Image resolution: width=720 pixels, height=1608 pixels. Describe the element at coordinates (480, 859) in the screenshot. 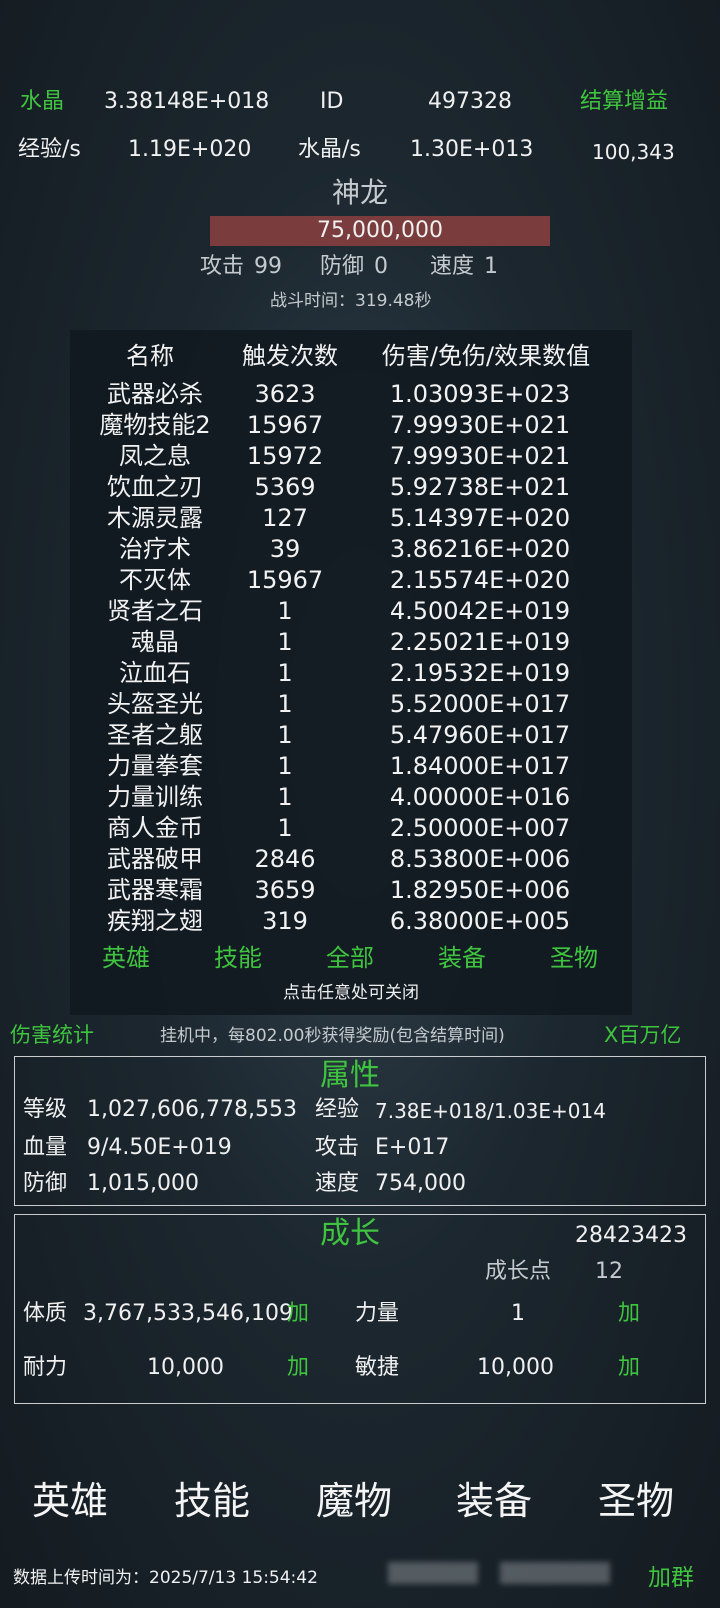

I see `row-value: 8.53800E+006` at that location.